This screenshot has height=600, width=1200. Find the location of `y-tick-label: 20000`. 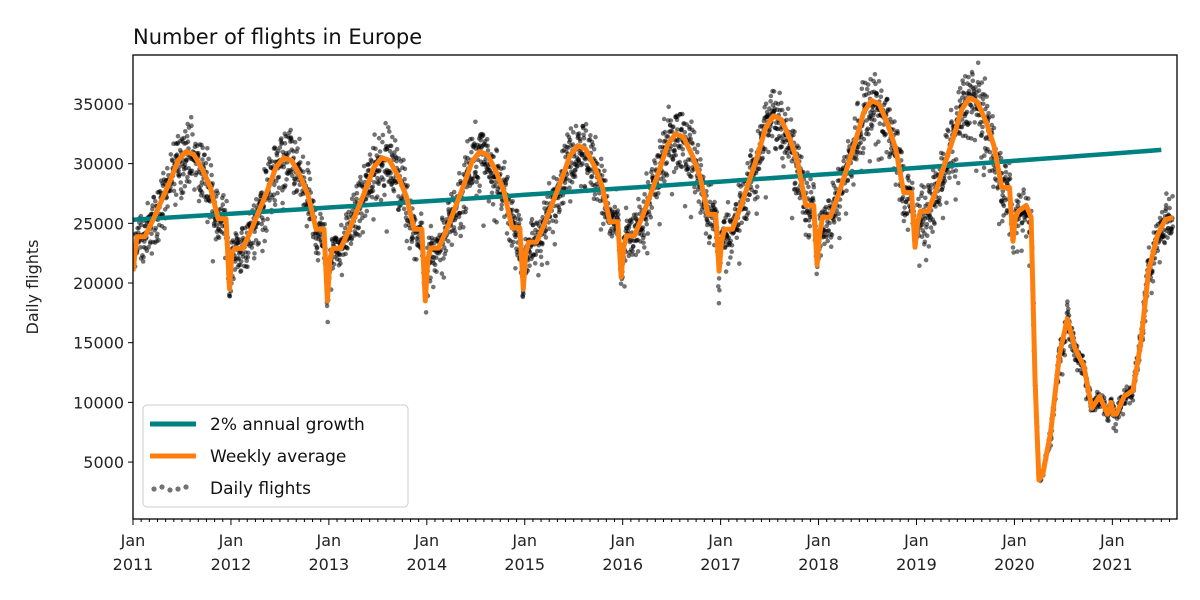

y-tick-label: 20000 is located at coordinates (98, 283).